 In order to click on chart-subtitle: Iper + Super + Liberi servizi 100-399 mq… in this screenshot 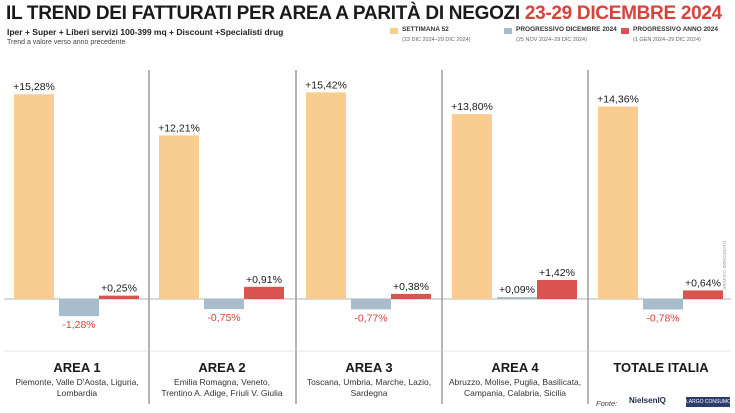, I will do `click(145, 32)`.